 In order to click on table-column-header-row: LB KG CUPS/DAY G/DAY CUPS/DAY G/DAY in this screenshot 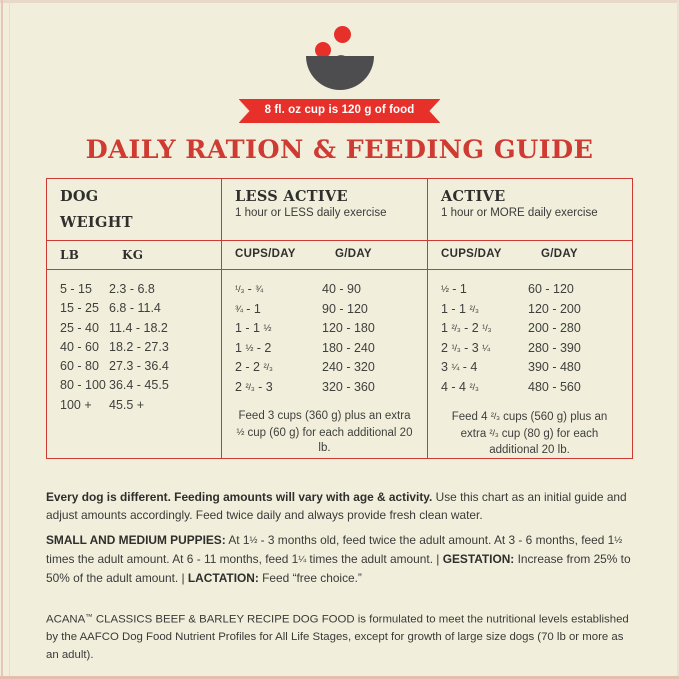, I will do `click(339, 255)`.